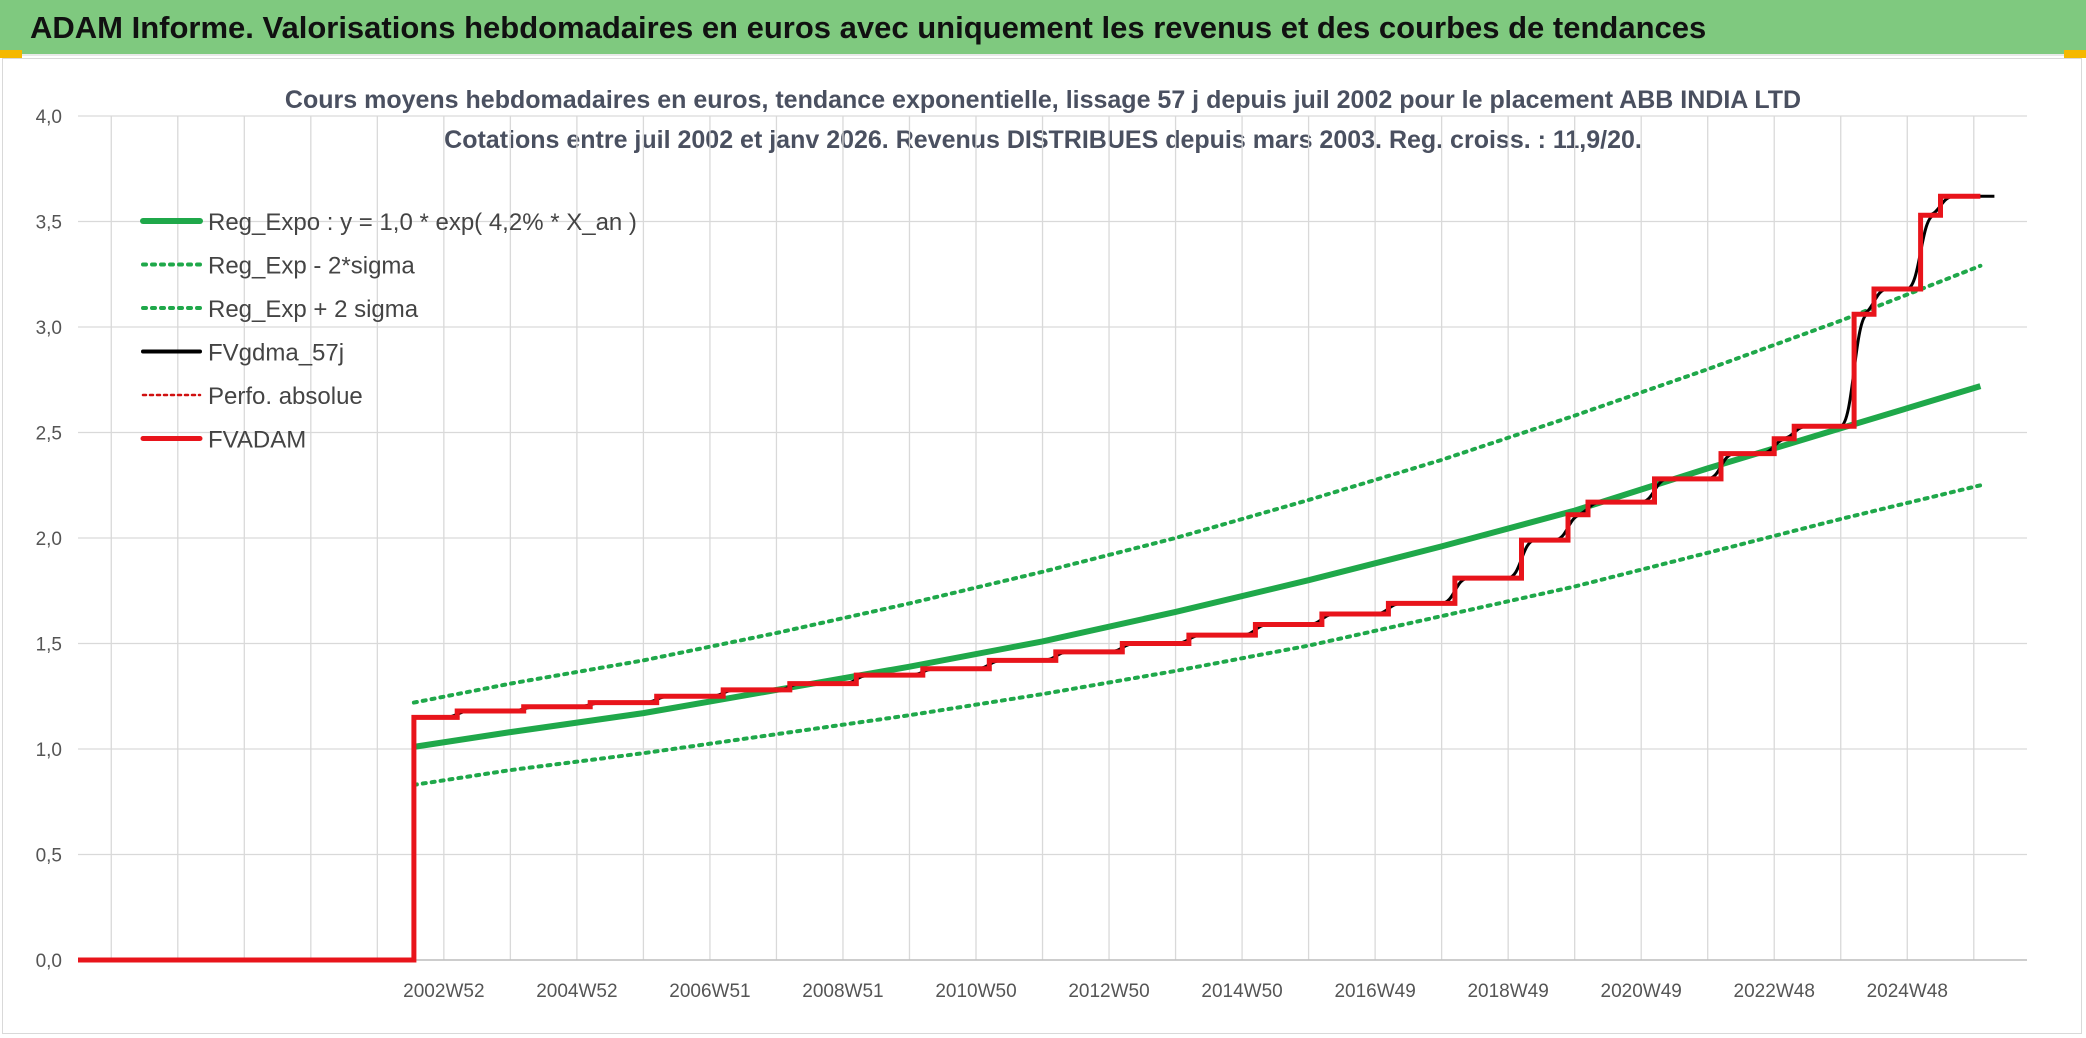 This screenshot has width=2086, height=1038. What do you see at coordinates (276, 353) in the screenshot?
I see `legend-label-fvgdma: FVgdma_57j` at bounding box center [276, 353].